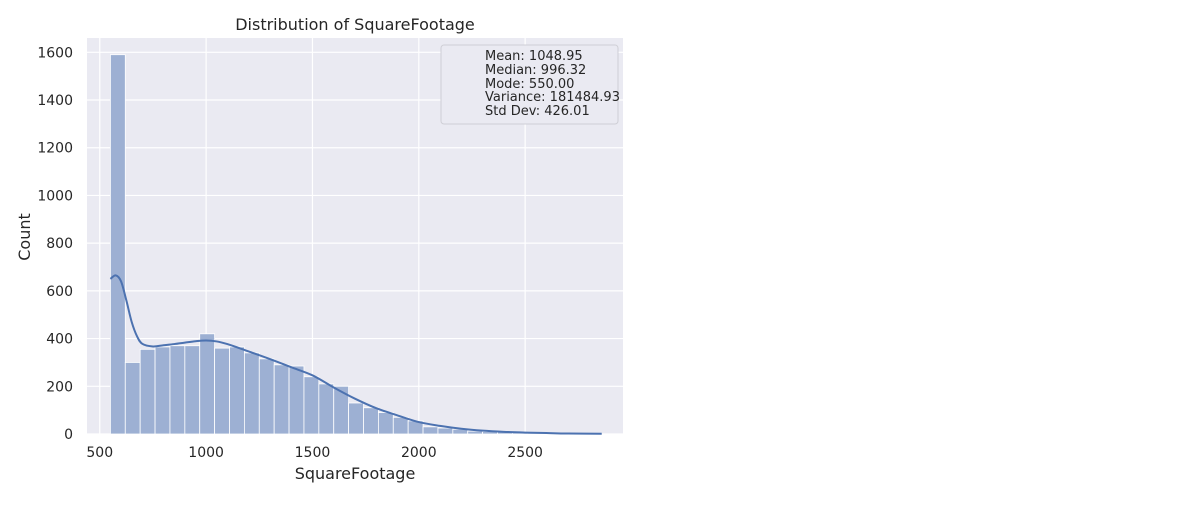  Describe the element at coordinates (552, 97) in the screenshot. I see `stats-variance: Variance: 181484.93` at that location.